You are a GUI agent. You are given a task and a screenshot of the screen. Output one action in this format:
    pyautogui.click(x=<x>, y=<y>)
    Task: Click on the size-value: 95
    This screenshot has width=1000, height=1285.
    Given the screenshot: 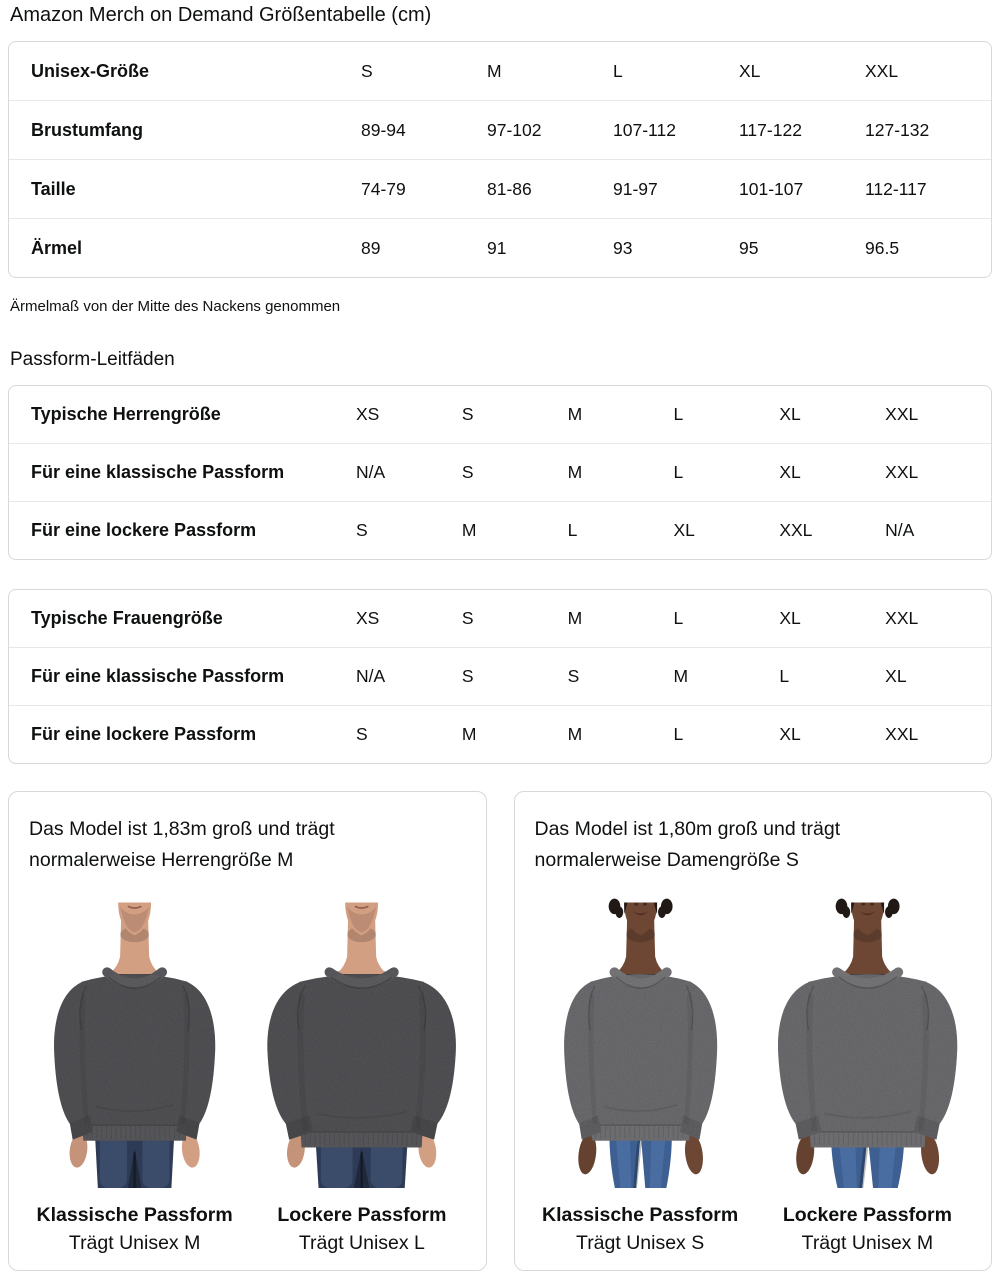 What is the action you would take?
    pyautogui.click(x=749, y=247)
    